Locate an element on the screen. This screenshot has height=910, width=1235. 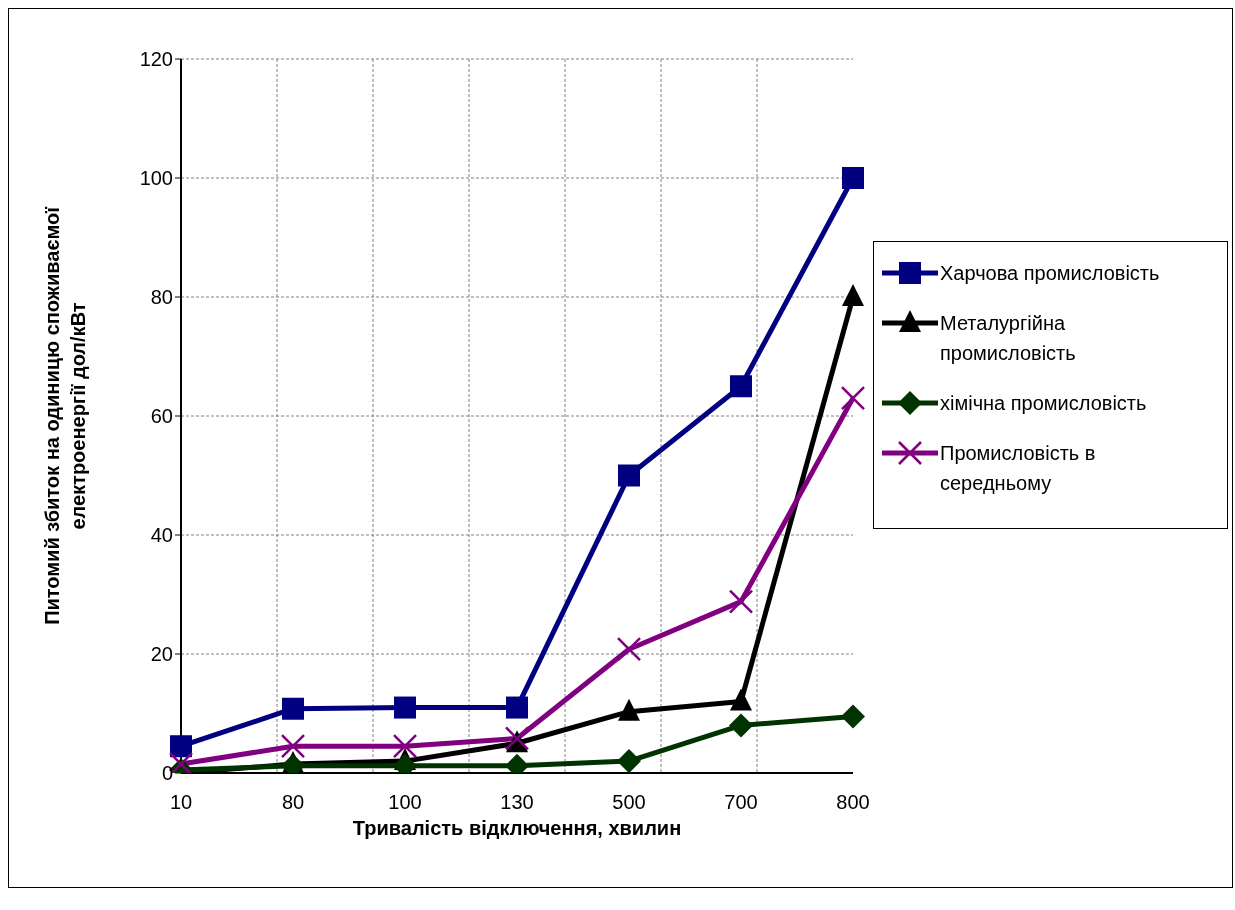
x-tick-label: 100 is located at coordinates (405, 802).